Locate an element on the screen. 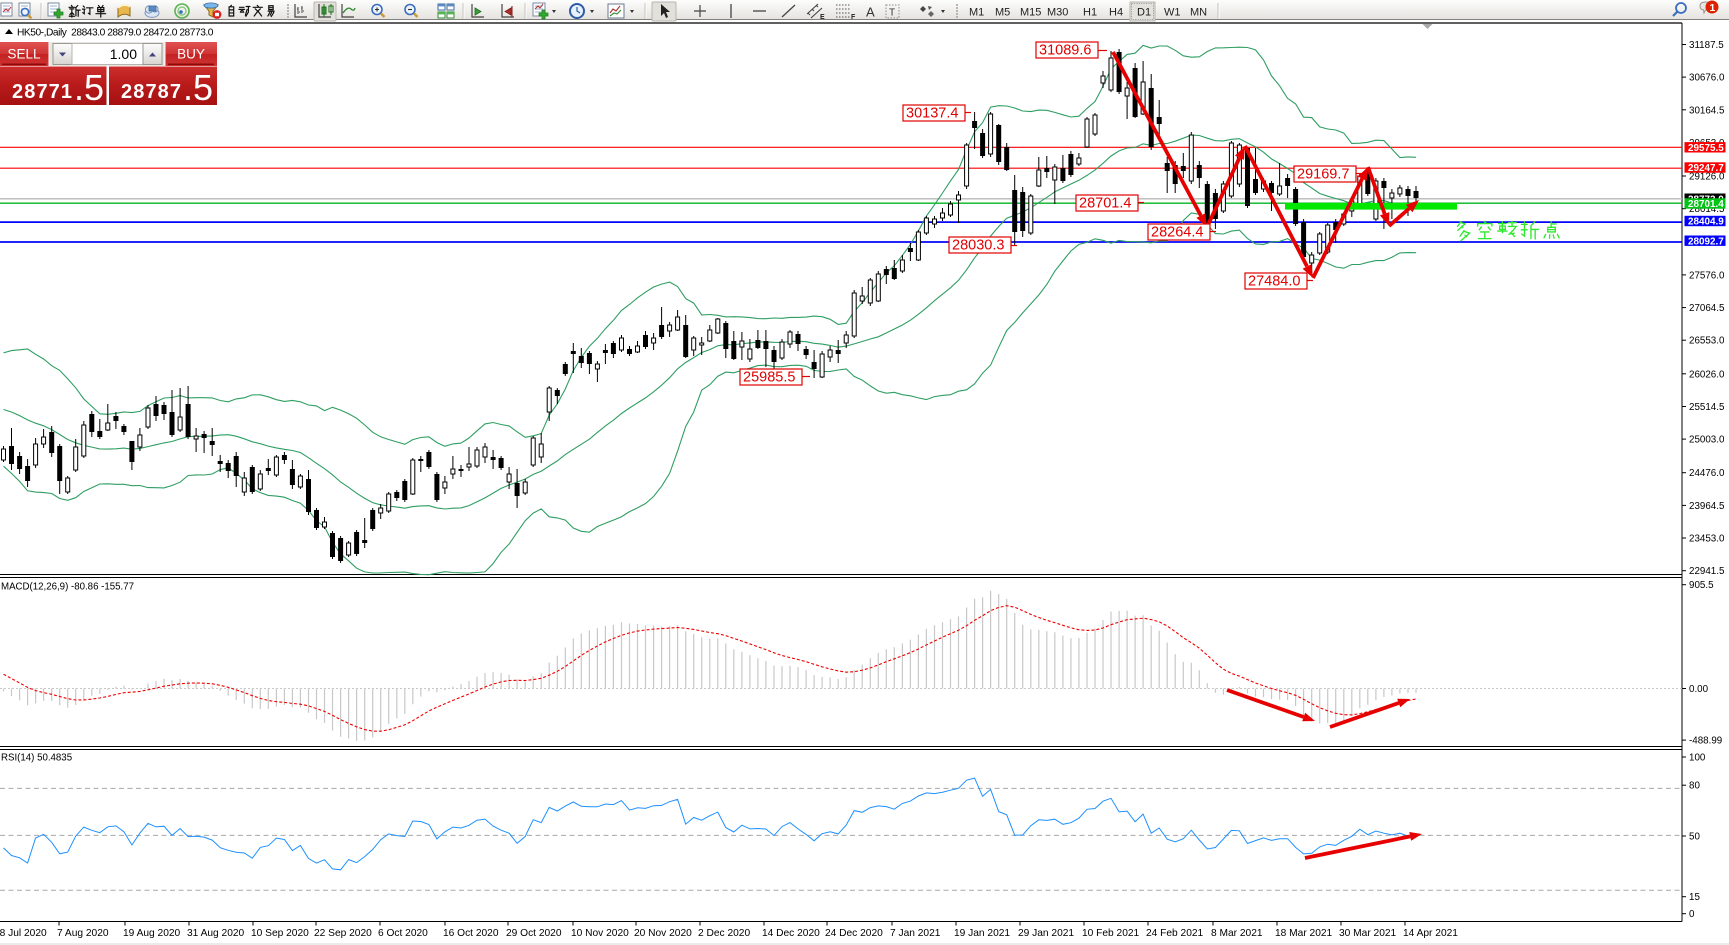 Image resolution: width=1729 pixels, height=945 pixels. svg-text: 28404.9 is located at coordinates (1706, 222).